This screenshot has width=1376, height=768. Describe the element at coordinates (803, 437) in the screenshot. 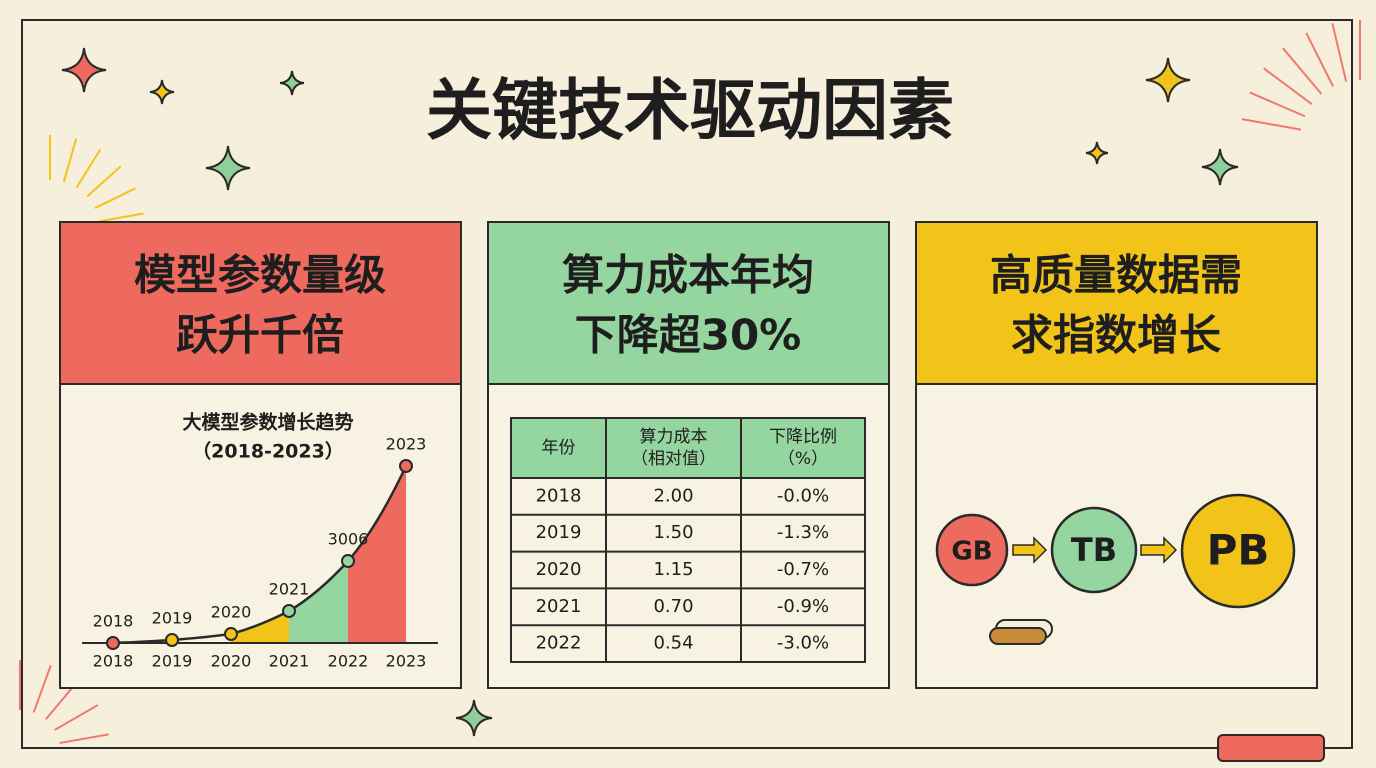

I see `table-header-cell: 下降比例` at that location.